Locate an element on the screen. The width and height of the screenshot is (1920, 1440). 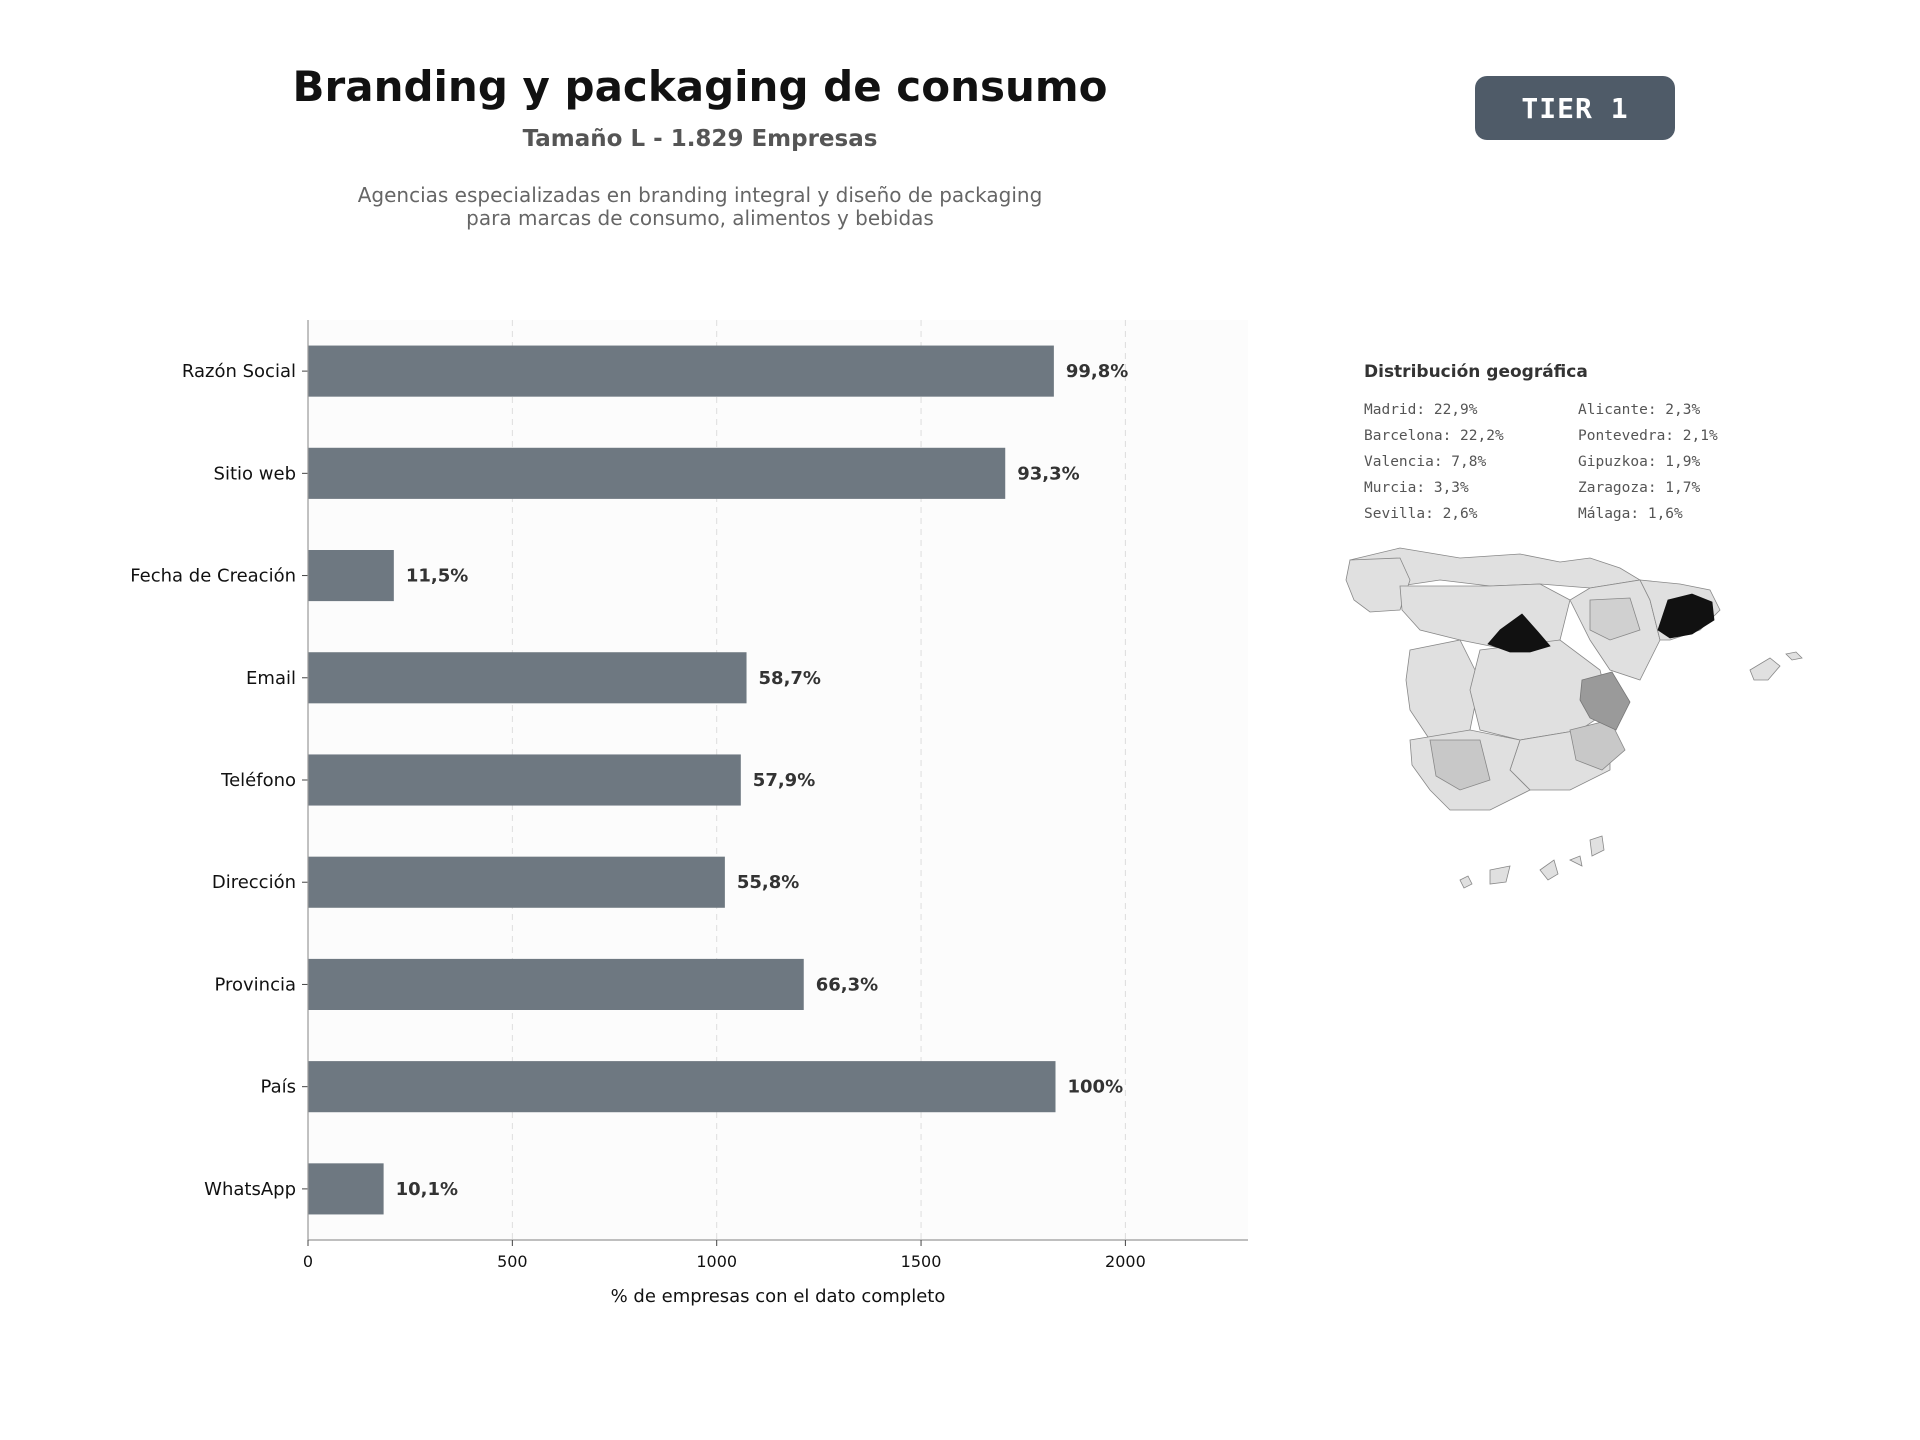
region-barcelona is located at coordinates (1686, 616).